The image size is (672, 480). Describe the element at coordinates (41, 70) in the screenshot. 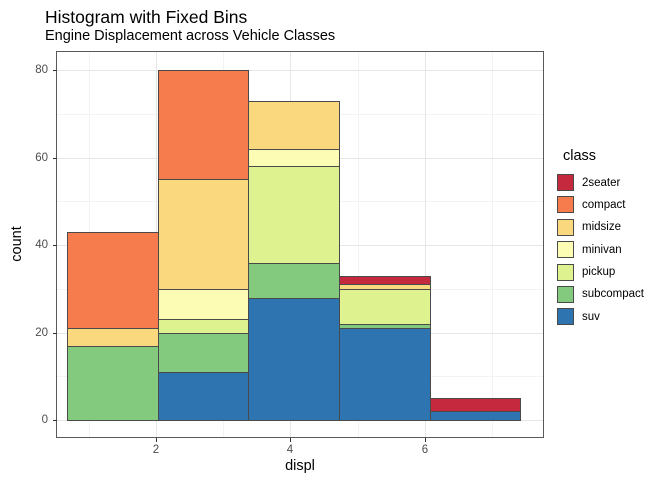

I see `y-tick-label: 80` at that location.